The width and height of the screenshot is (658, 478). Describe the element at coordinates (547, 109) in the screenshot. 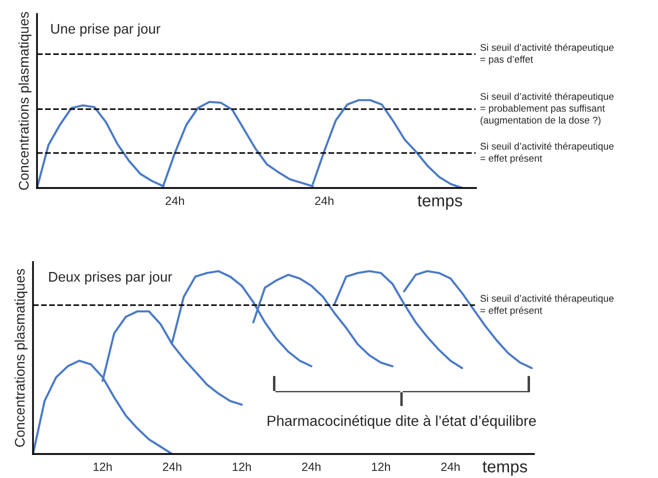

I see `ref-line-label: Si seuil d’activité thérapeutique = probablement pas suffisant (augmentation de la dose ?)` at that location.